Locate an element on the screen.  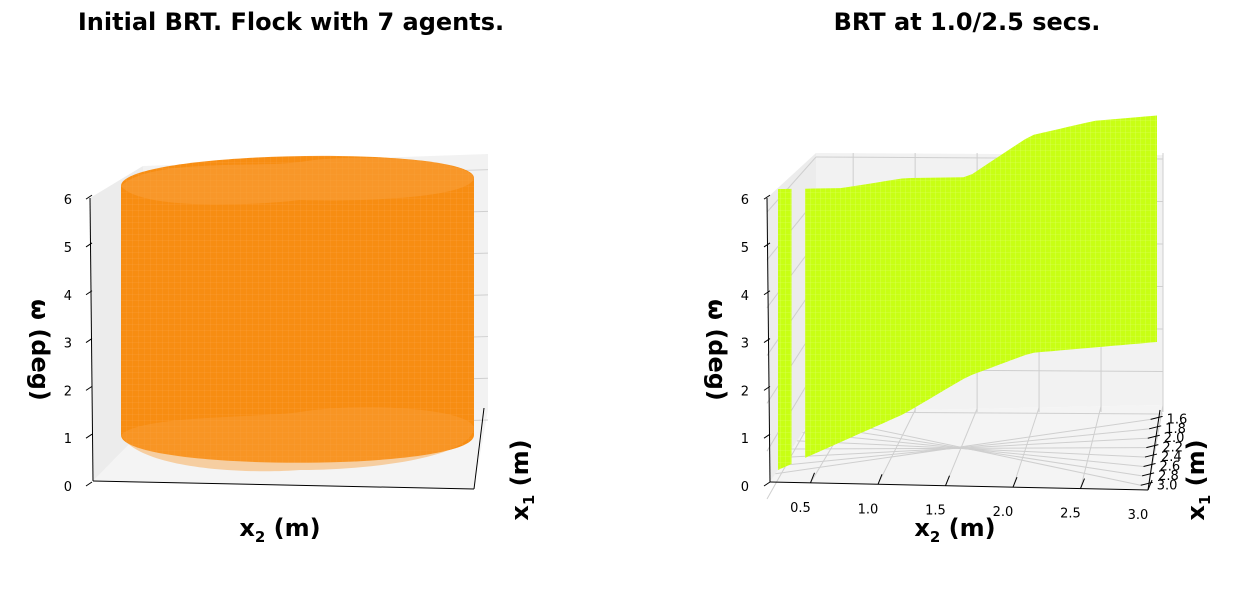
y-tick-label: 3.0 is located at coordinates (1167, 485).